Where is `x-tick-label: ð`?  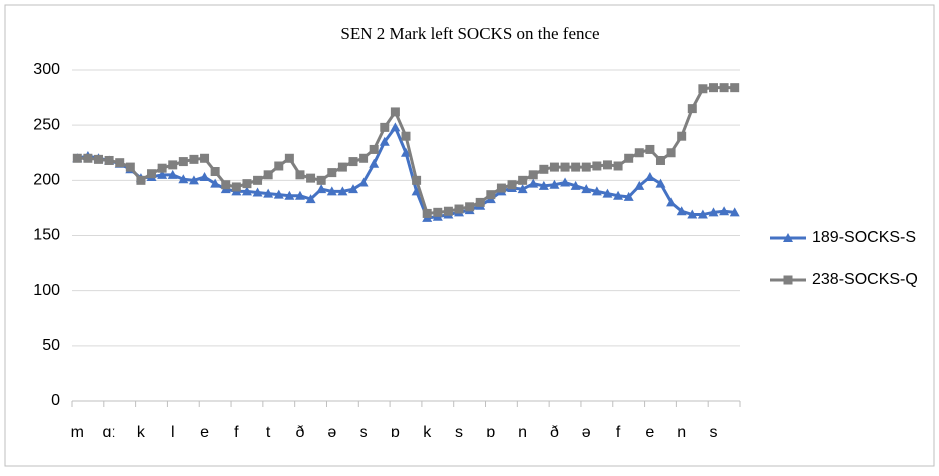
x-tick-label: ð is located at coordinates (300, 432).